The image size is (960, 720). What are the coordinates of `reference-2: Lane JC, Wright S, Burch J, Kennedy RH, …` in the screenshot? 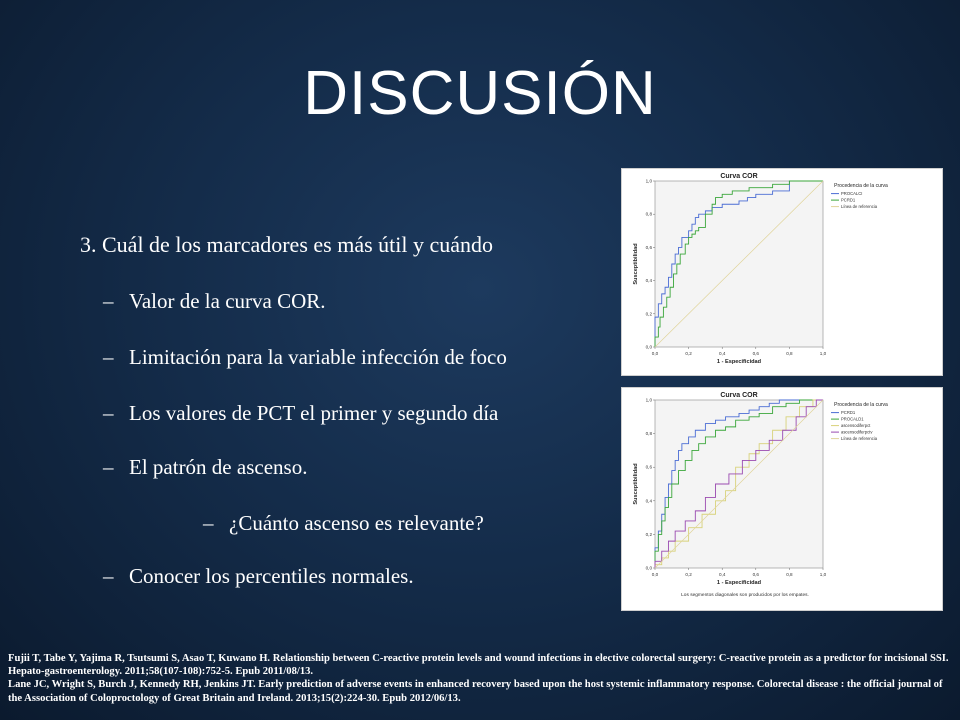 It's located at (475, 691).